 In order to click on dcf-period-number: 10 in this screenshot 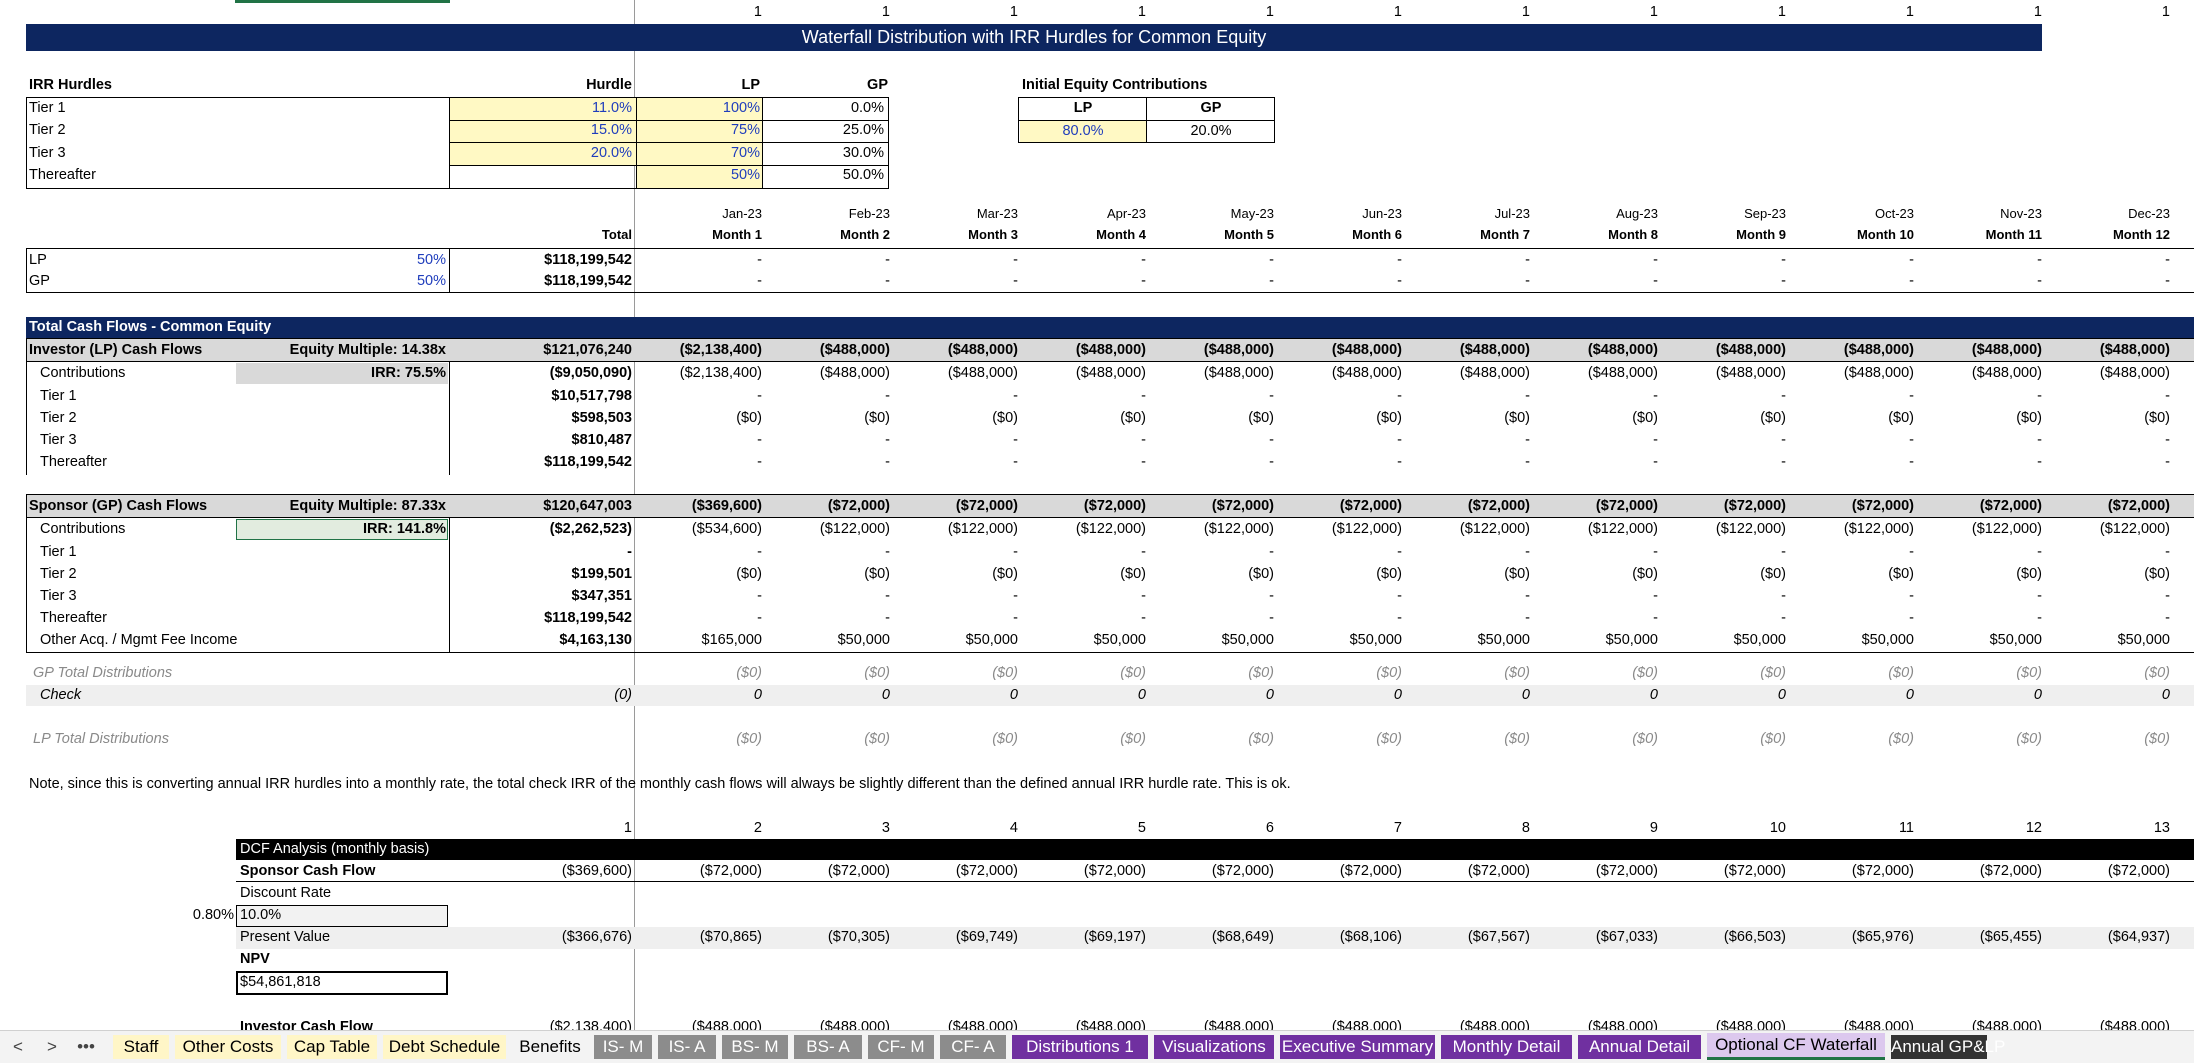, I will do `click(1777, 828)`.